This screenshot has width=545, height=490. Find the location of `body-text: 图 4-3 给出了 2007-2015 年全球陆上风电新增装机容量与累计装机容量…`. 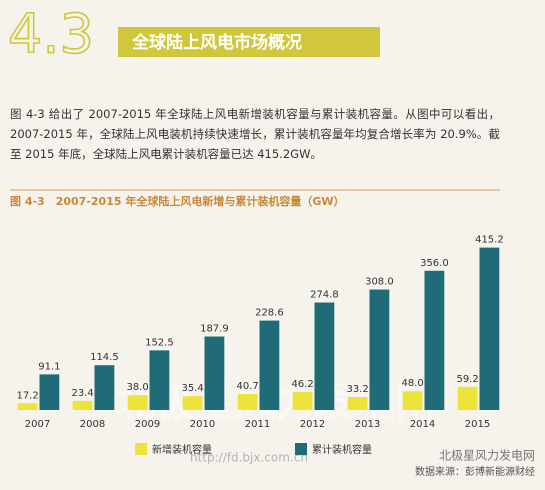

body-text: 图 4-3 给出了 2007-2015 年全球陆上风电新增装机容量与累计装机容量… is located at coordinates (255, 134).